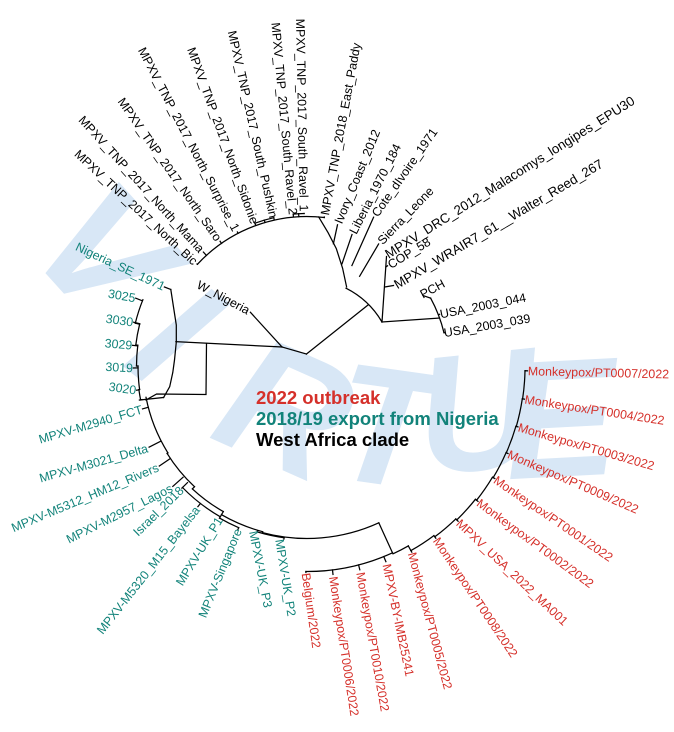  What do you see at coordinates (118, 344) in the screenshot?
I see `svg-text: 3029` at bounding box center [118, 344].